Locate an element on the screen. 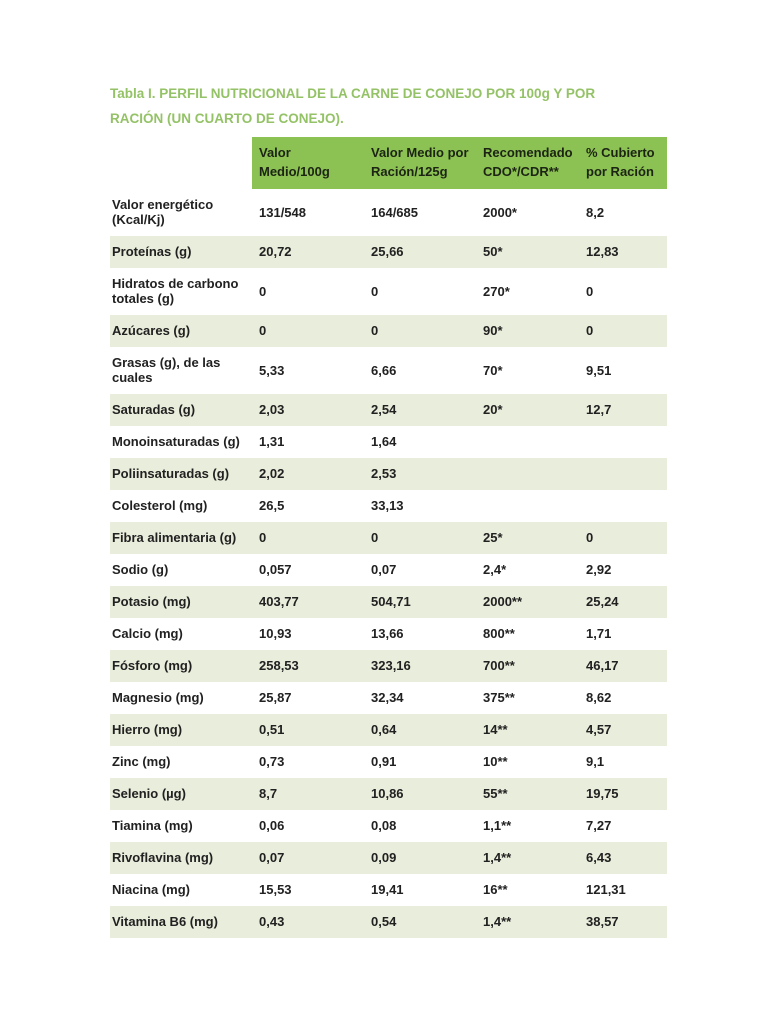 The width and height of the screenshot is (768, 1024). row-label: Selenio (µg) is located at coordinates (181, 794).